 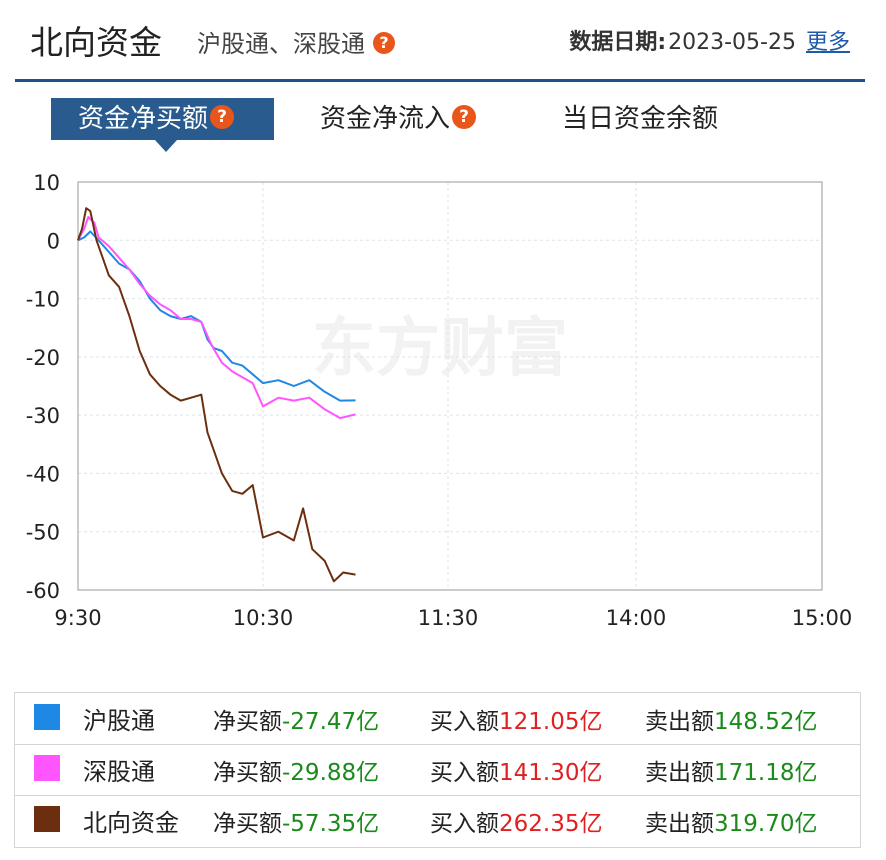 I want to click on tab-bar: 资金净买额? 资金净流入? 当日资金余额, so click(x=443, y=122).